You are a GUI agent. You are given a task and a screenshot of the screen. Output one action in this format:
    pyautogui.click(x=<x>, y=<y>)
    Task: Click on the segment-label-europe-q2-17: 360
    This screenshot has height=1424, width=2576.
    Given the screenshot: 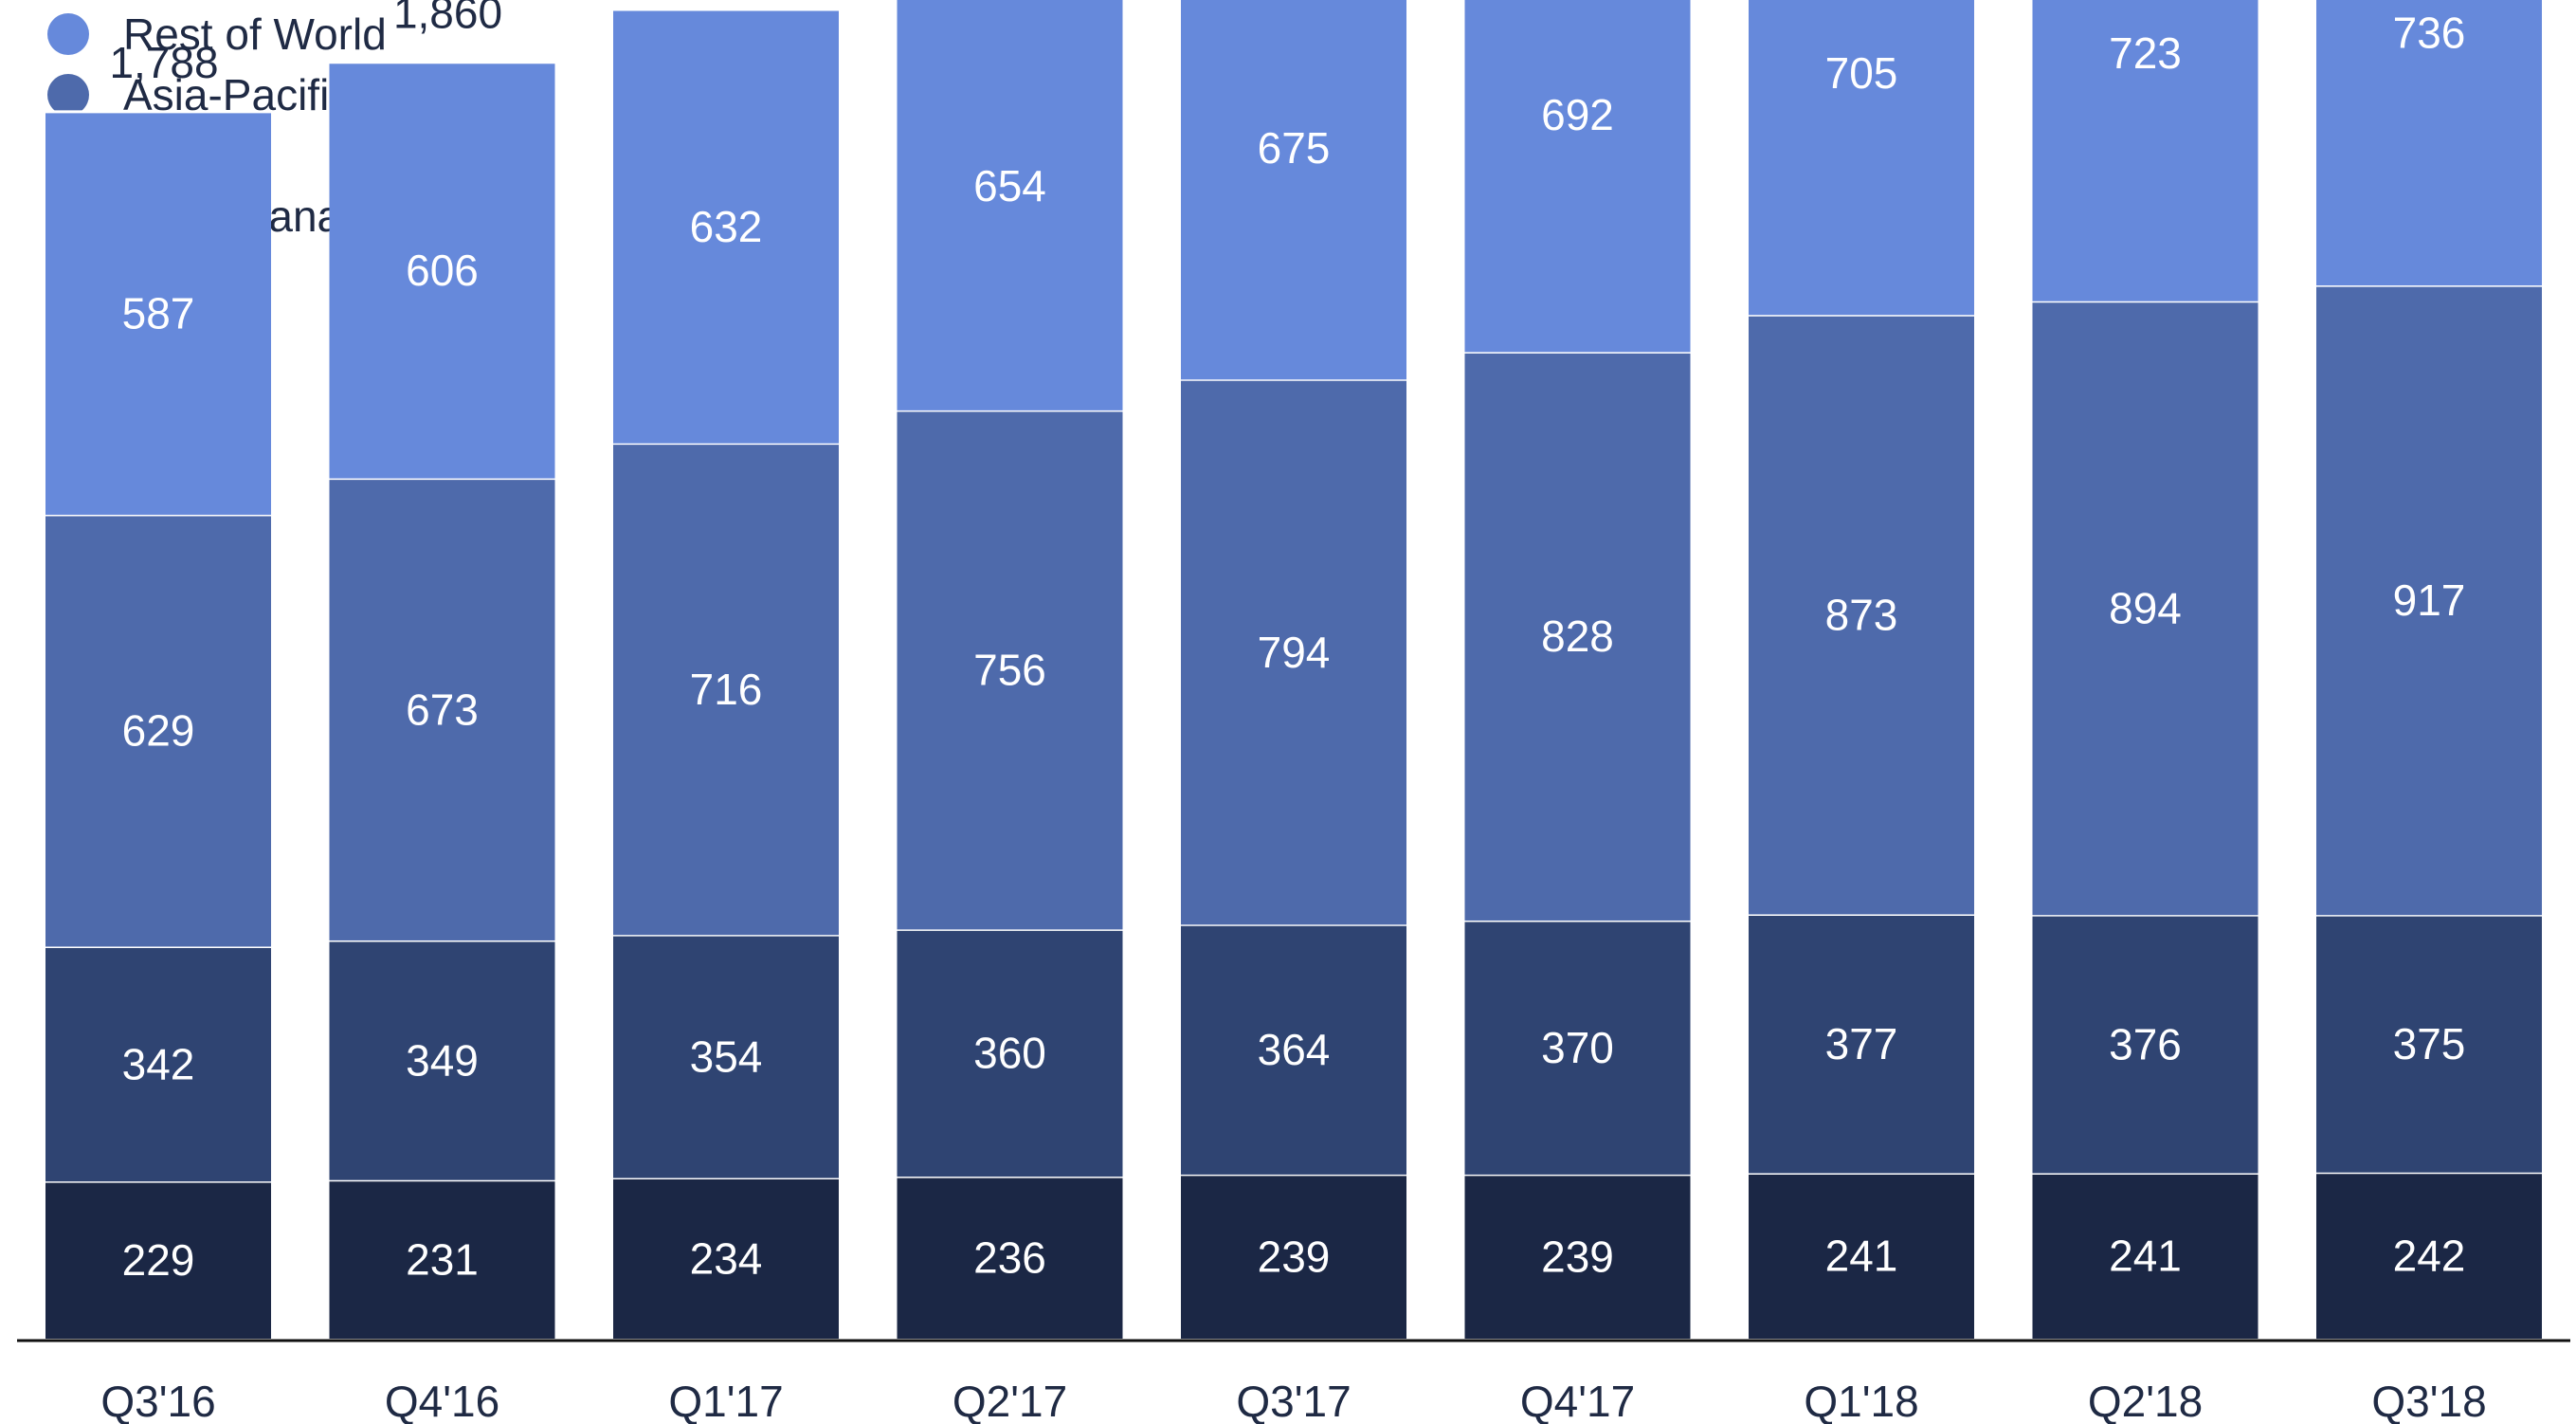 What is the action you would take?
    pyautogui.click(x=1009, y=1053)
    